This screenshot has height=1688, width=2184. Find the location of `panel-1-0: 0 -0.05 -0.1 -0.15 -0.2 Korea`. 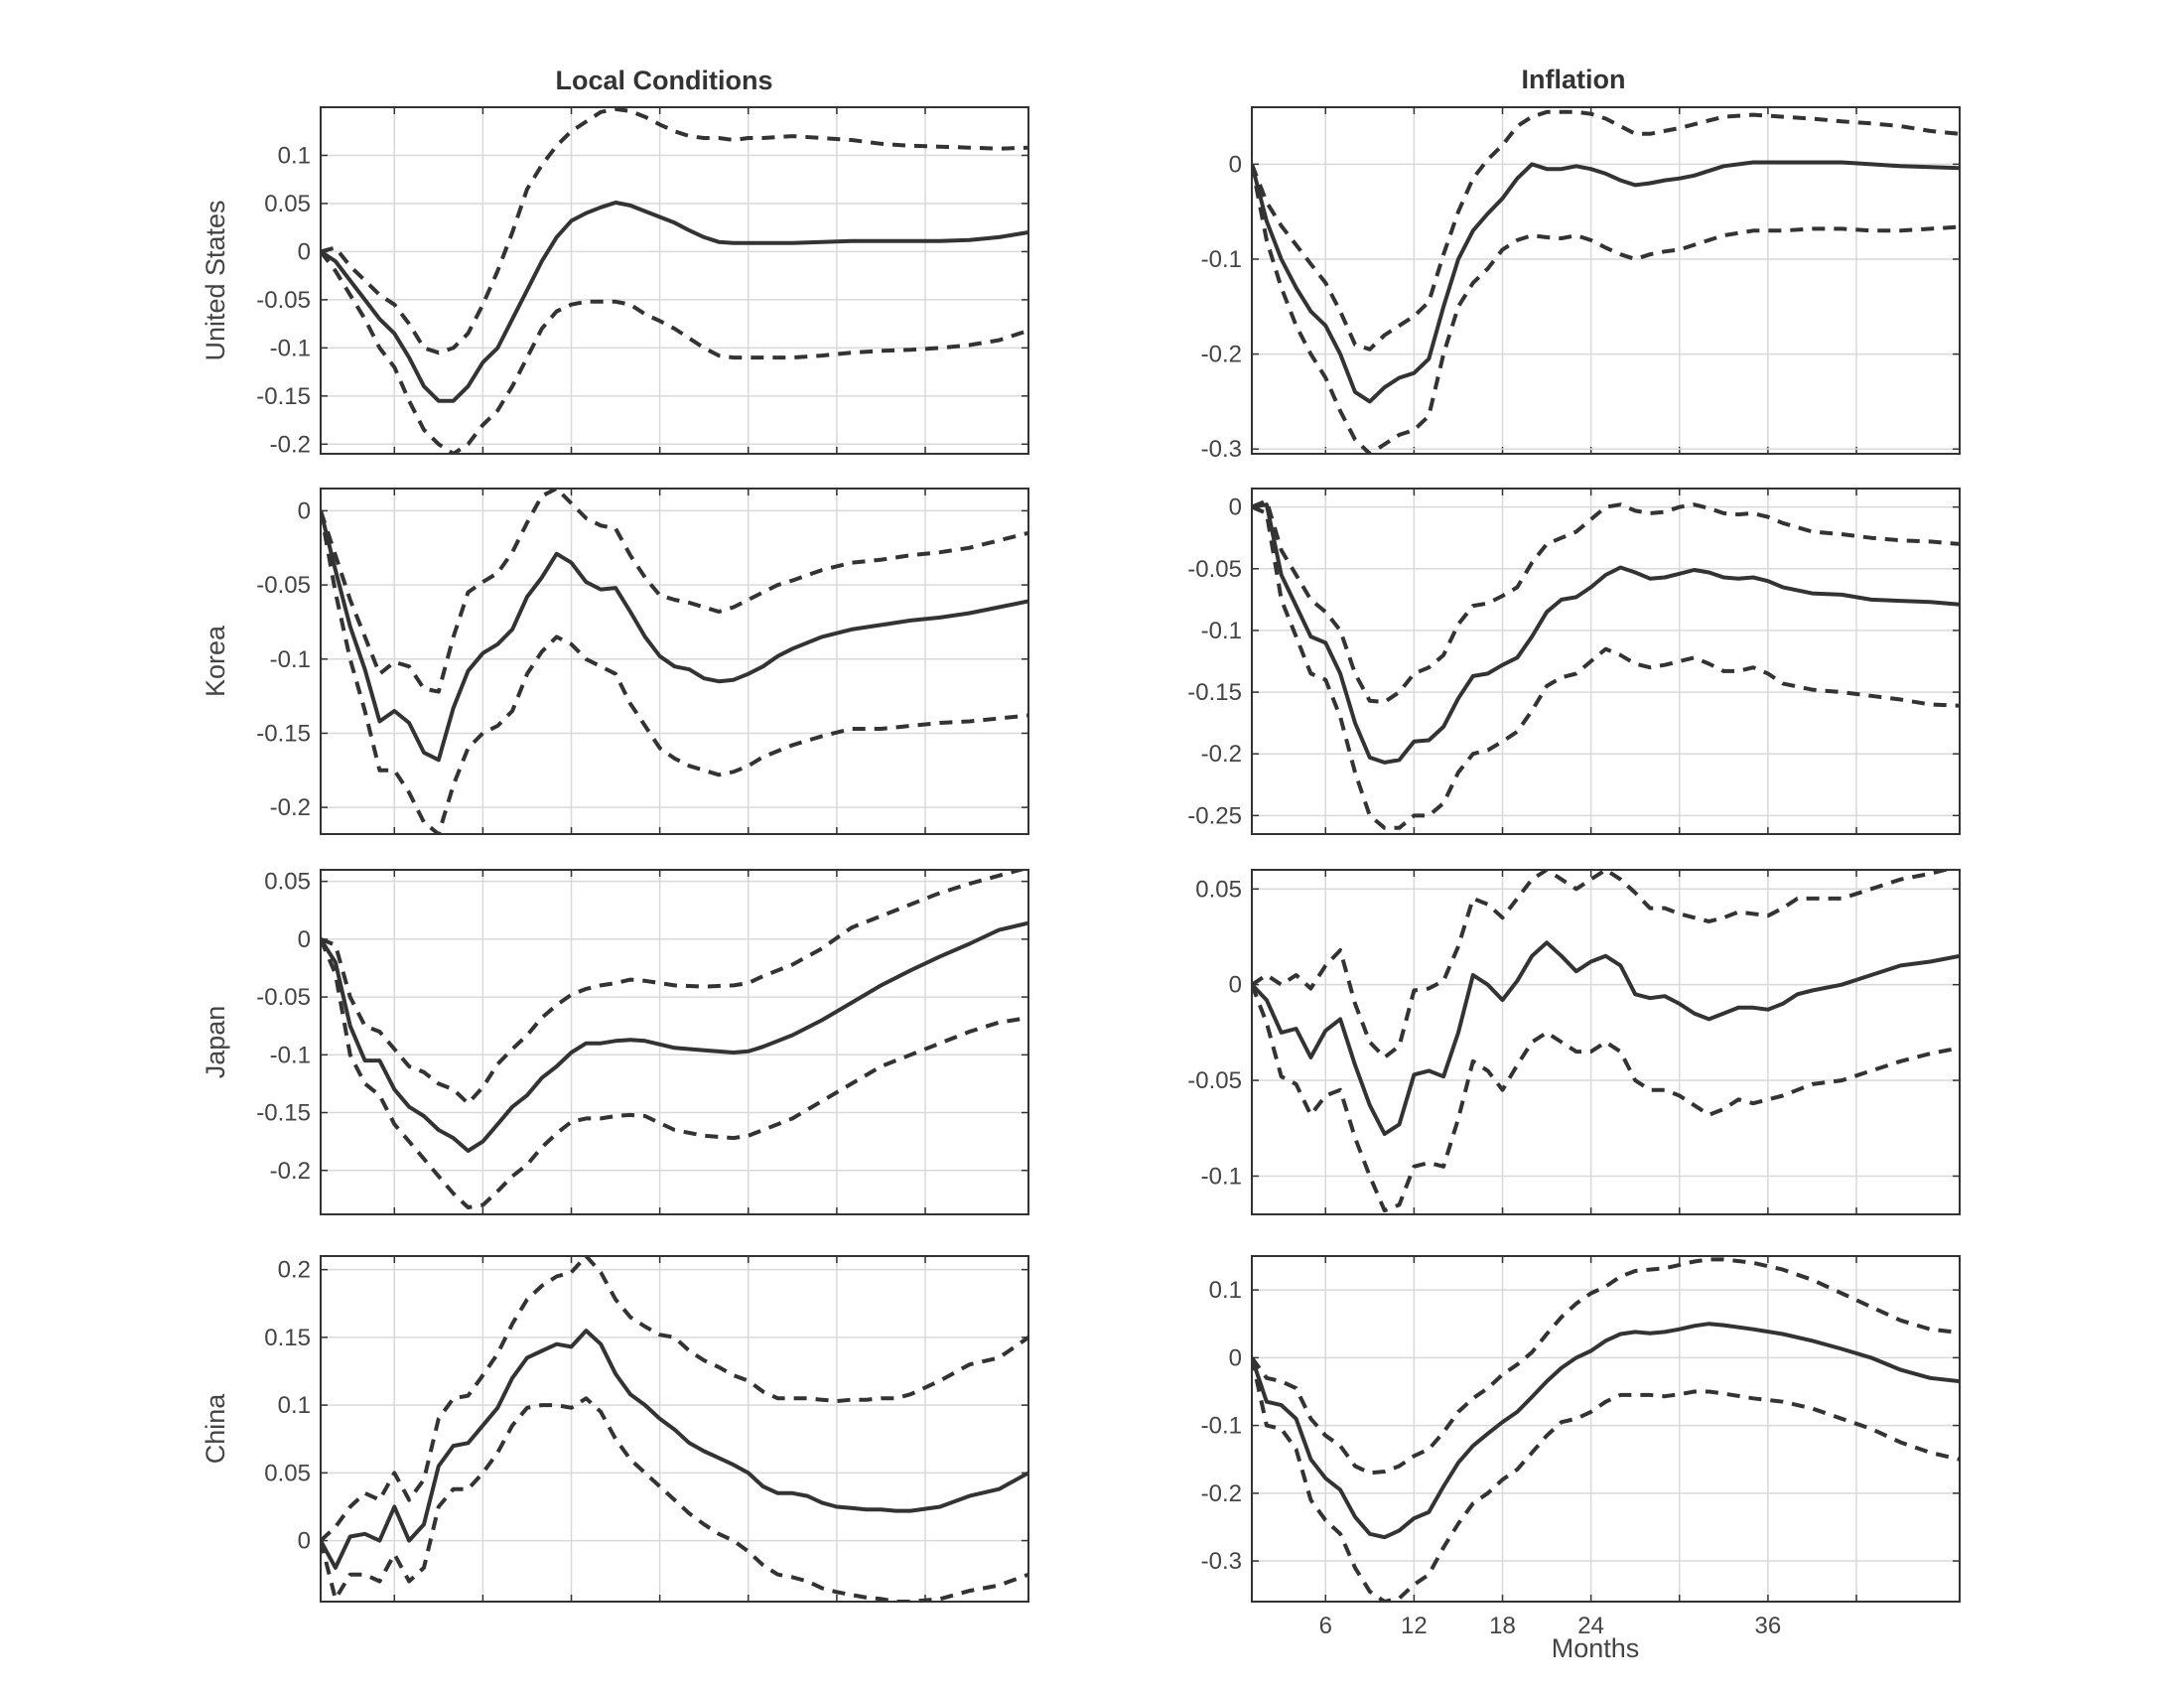

panel-1-0: 0 -0.05 -0.1 -0.15 -0.2 Korea is located at coordinates (615, 661).